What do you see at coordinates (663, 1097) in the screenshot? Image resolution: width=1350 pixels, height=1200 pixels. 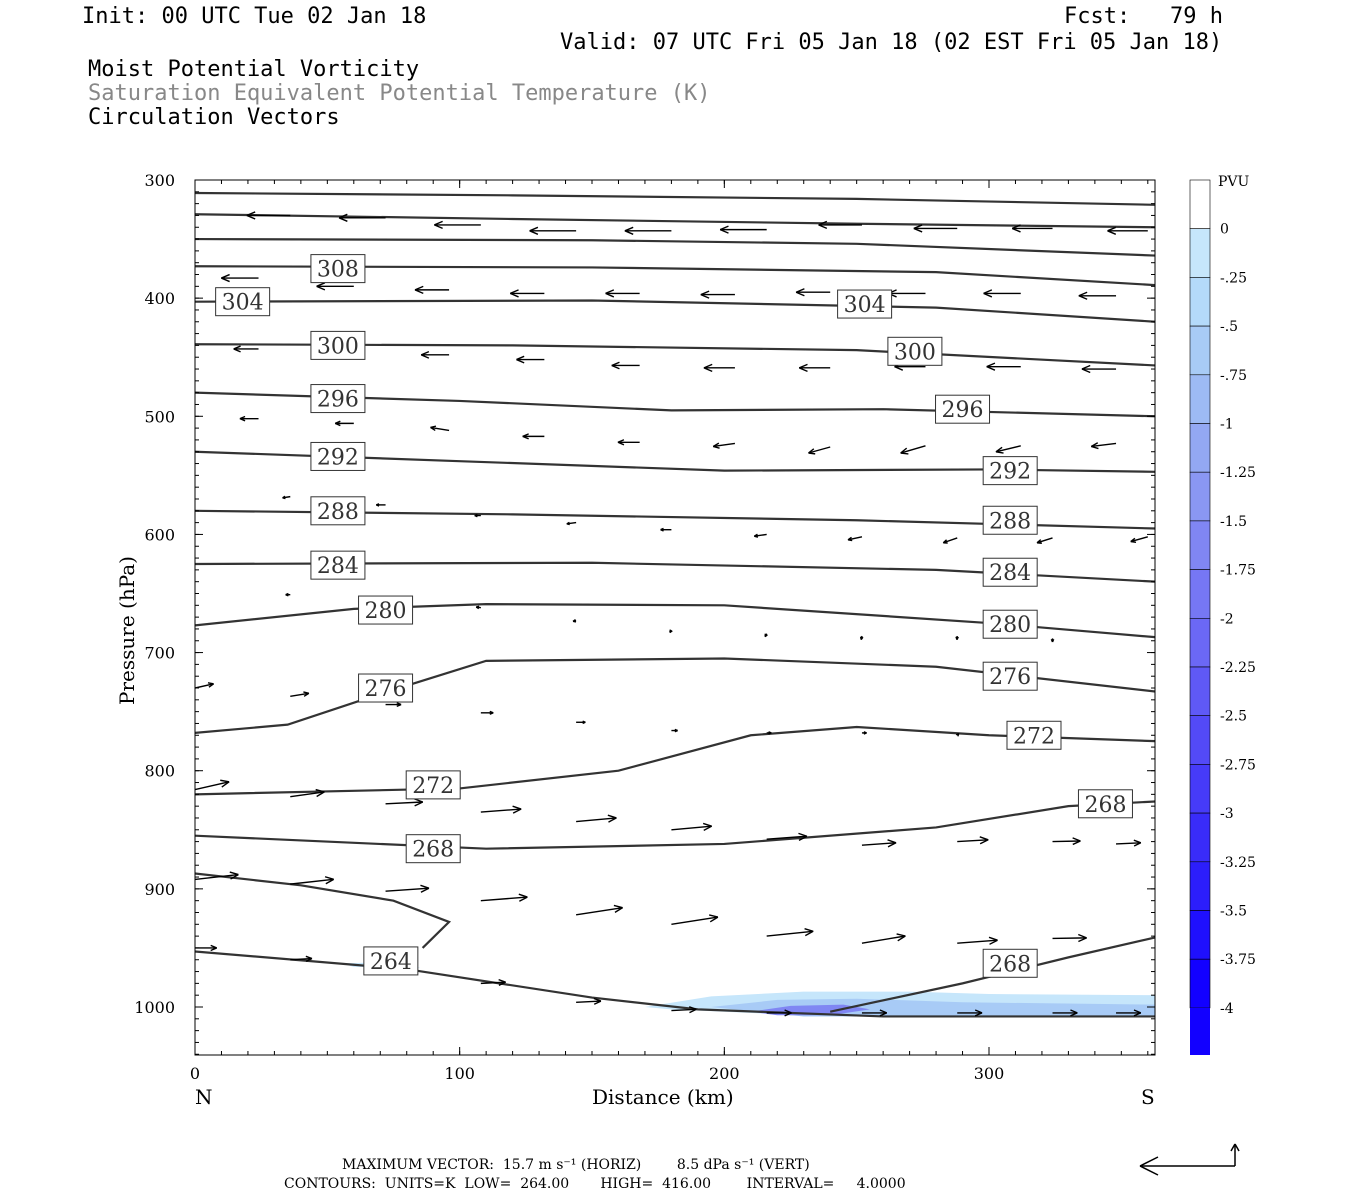 I see `x-axis-label: Distance (km)` at bounding box center [663, 1097].